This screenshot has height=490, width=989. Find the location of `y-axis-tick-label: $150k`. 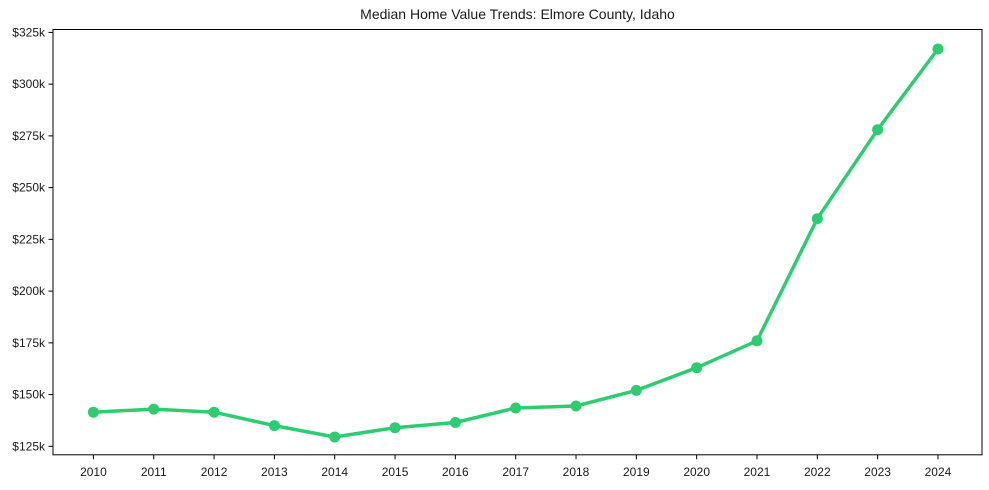

y-axis-tick-label: $150k is located at coordinates (29, 395).